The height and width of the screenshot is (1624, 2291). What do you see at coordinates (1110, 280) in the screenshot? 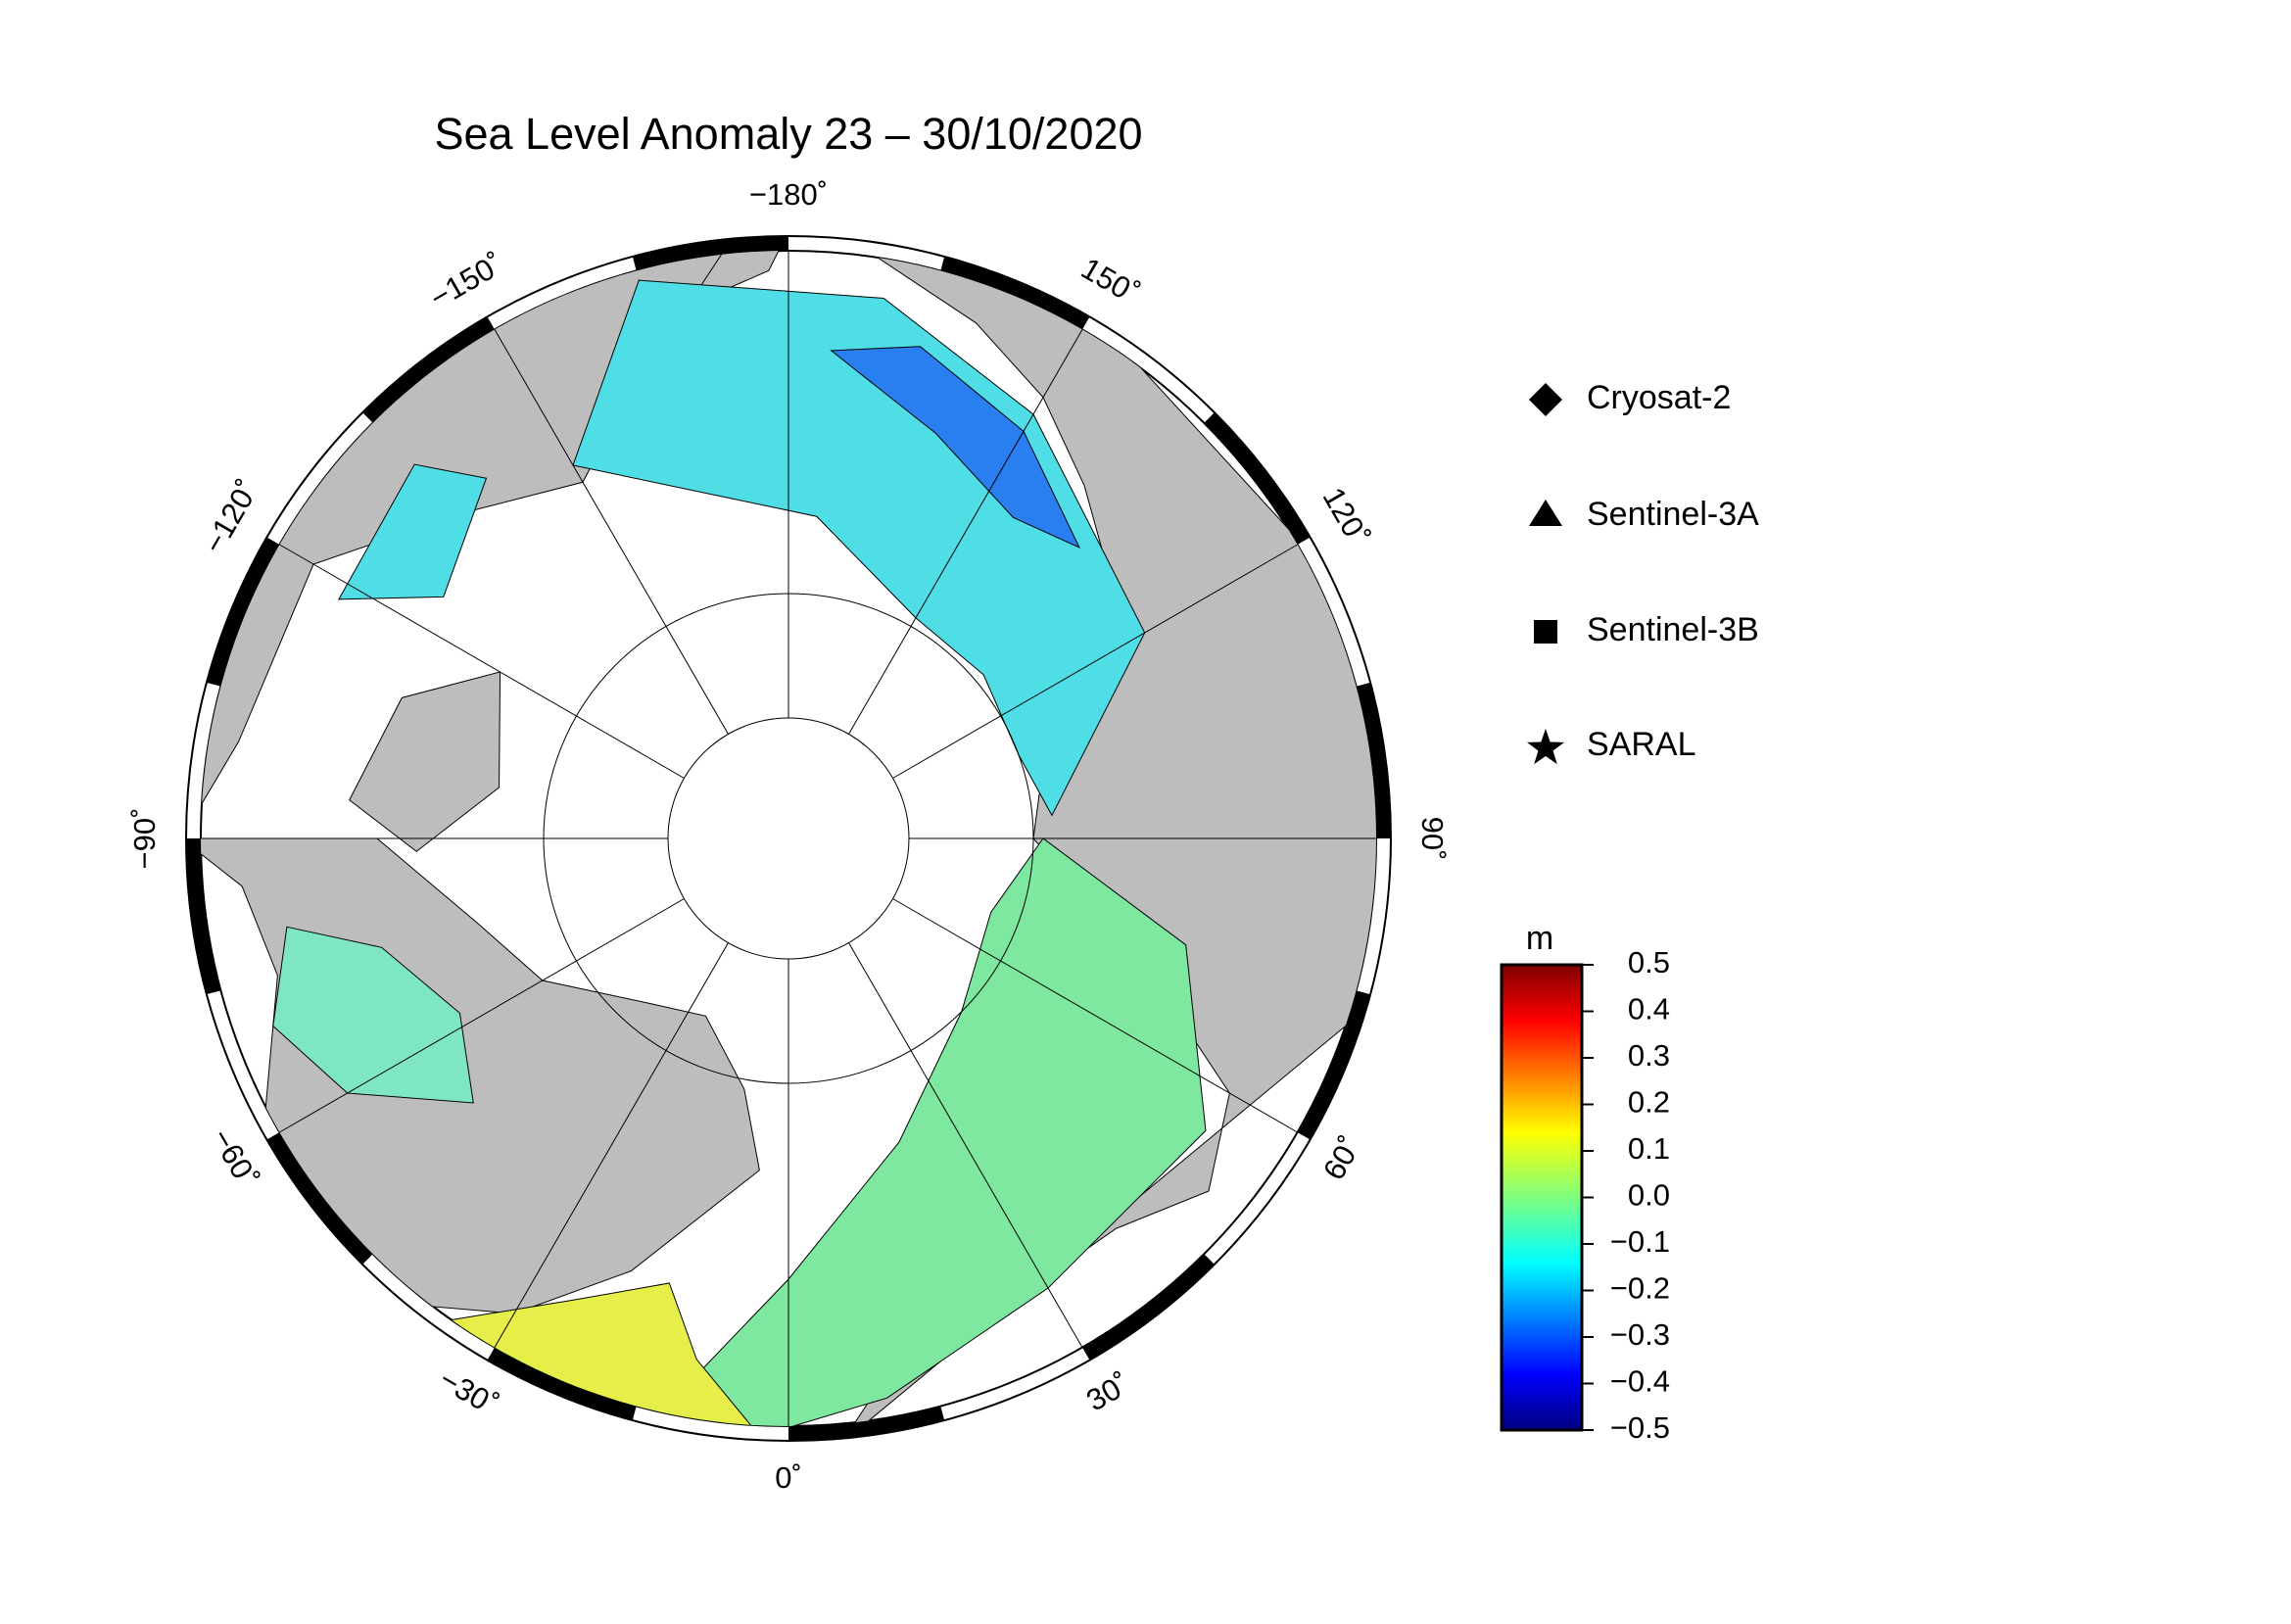
I see `longitude-label: 150˚` at bounding box center [1110, 280].